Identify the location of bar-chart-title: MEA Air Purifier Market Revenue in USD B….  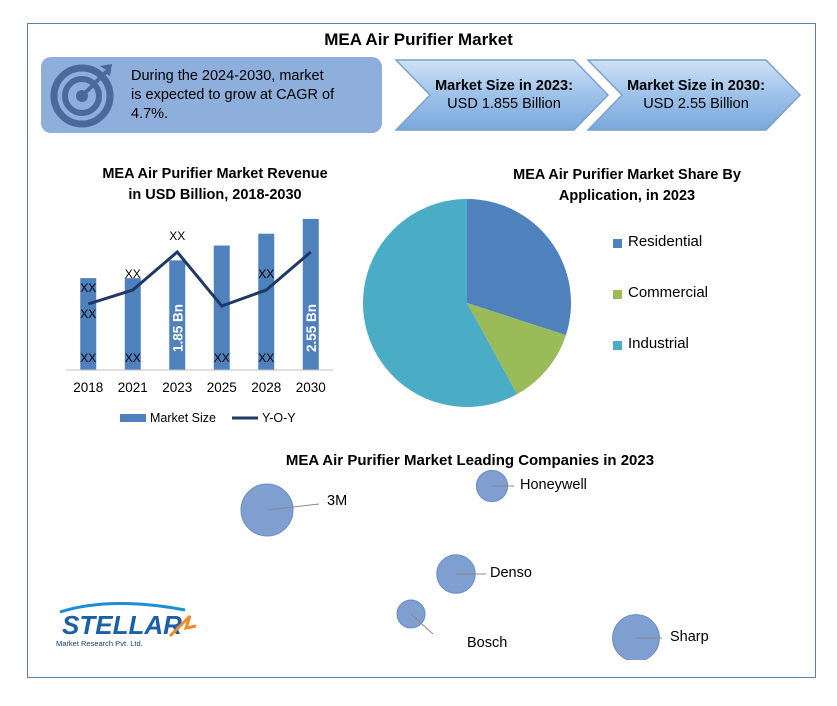
(215, 185).